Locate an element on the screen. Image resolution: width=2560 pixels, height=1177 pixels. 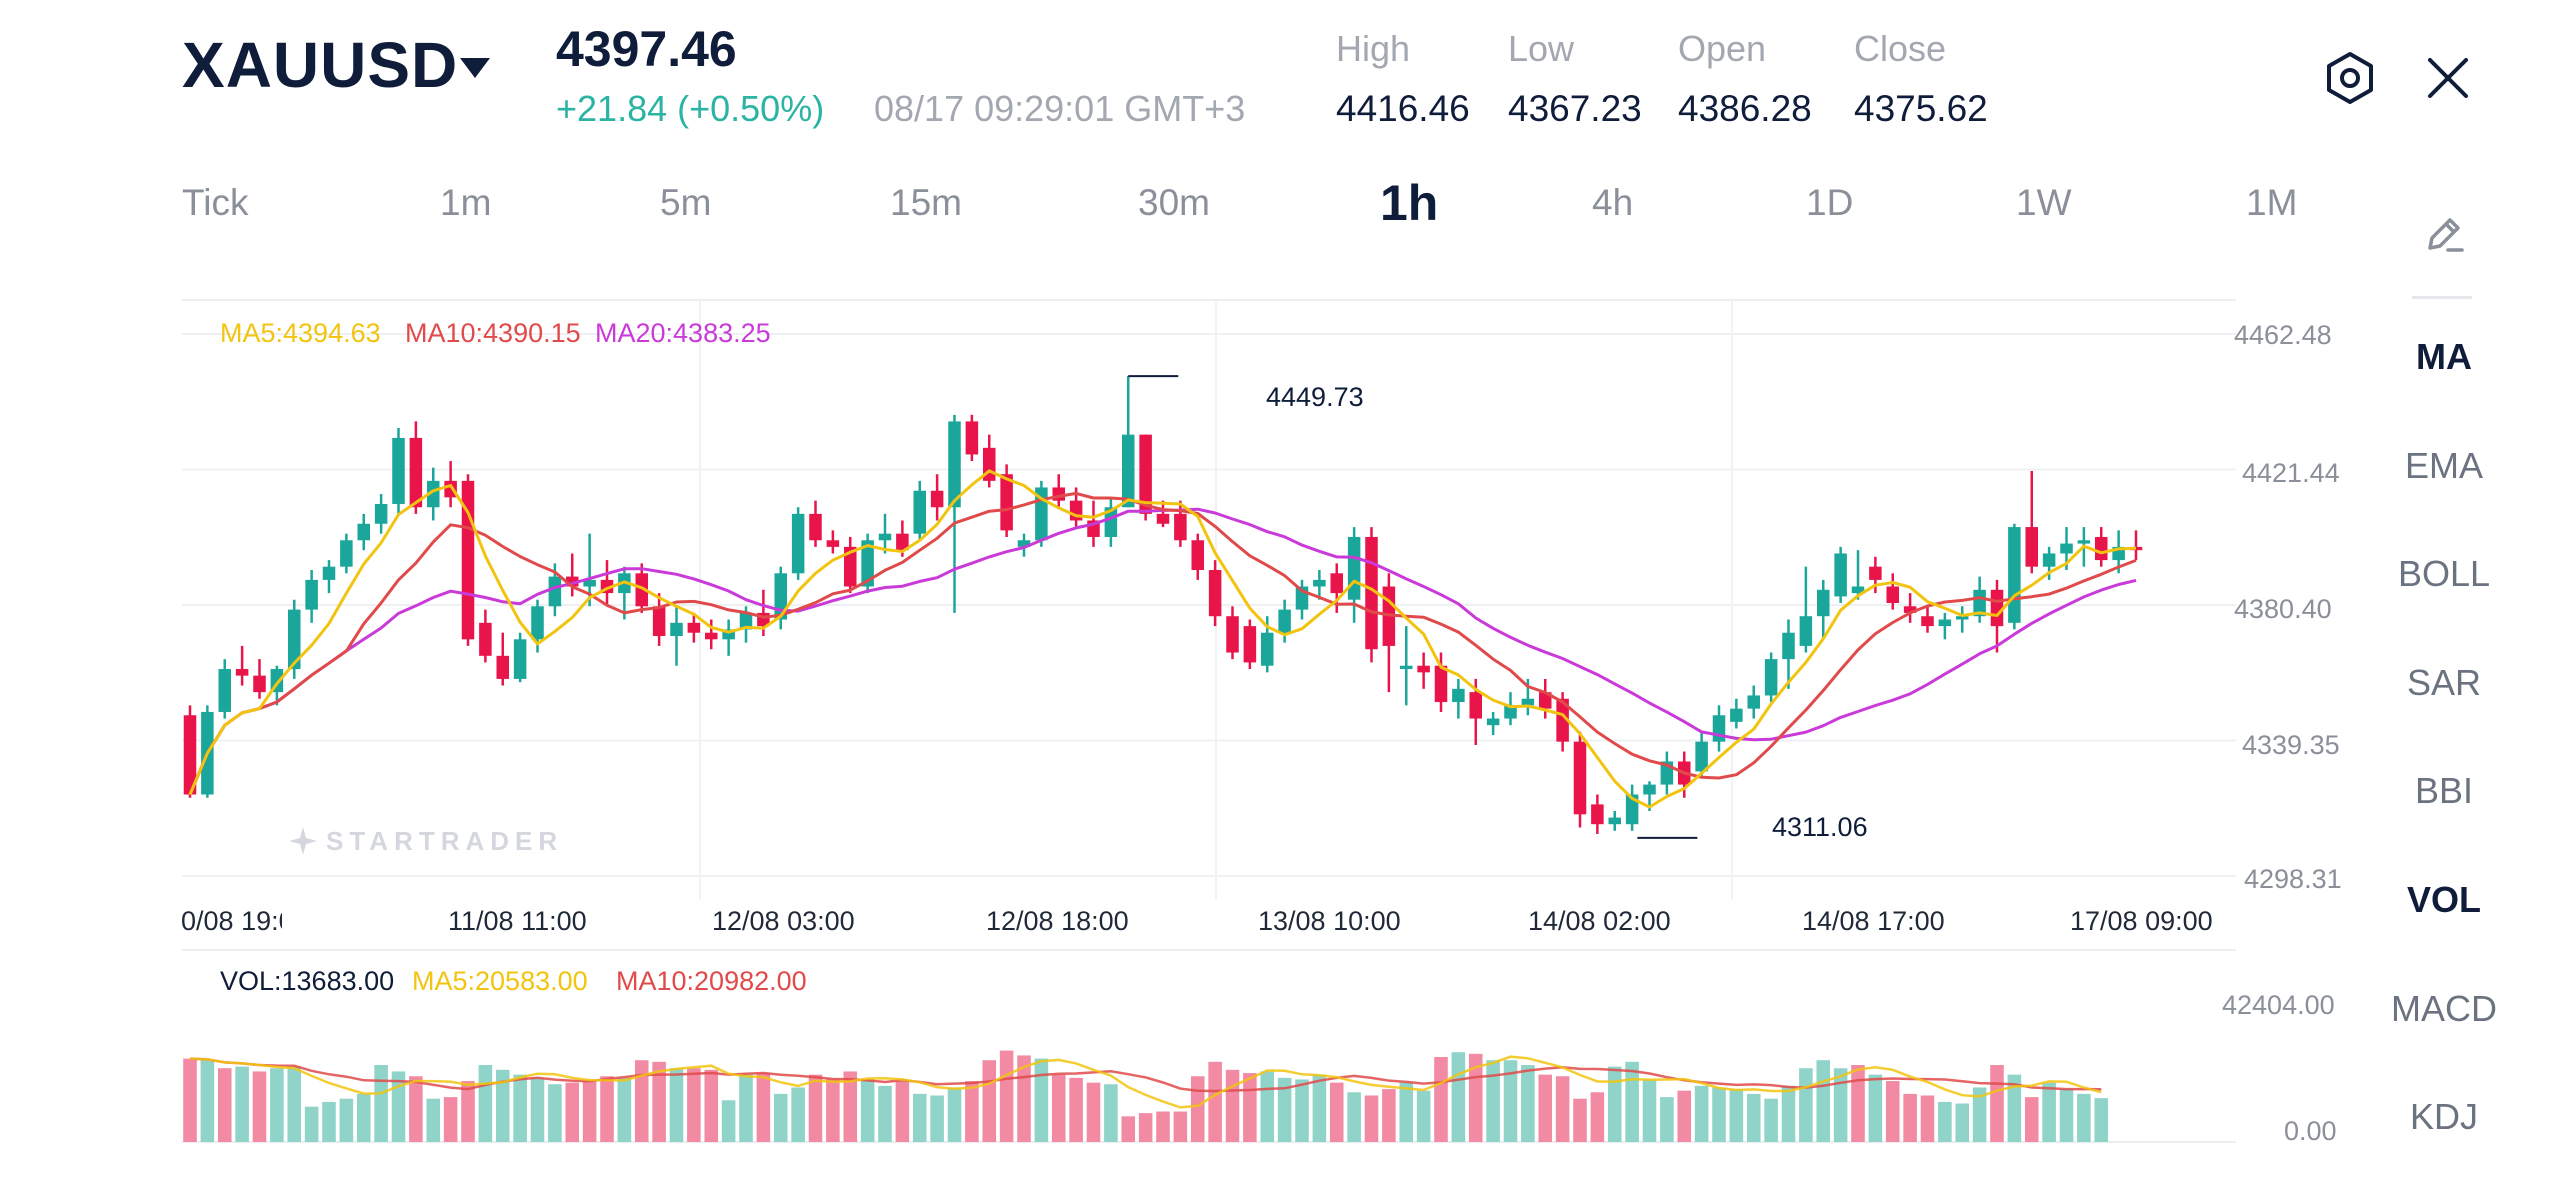
tab-1mo: 1M is located at coordinates (2272, 202).